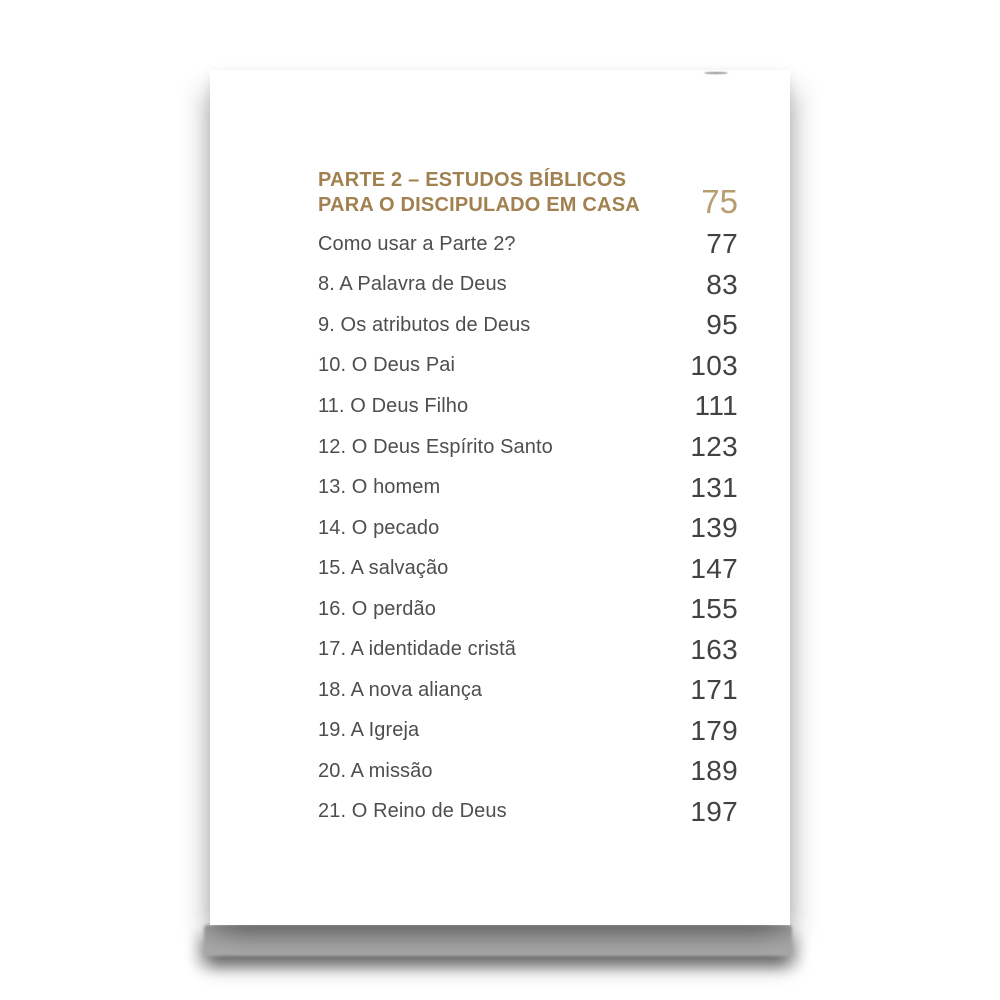 This screenshot has height=1000, width=1000. I want to click on toc-row: Como usar a Parte 2? 77, so click(528, 244).